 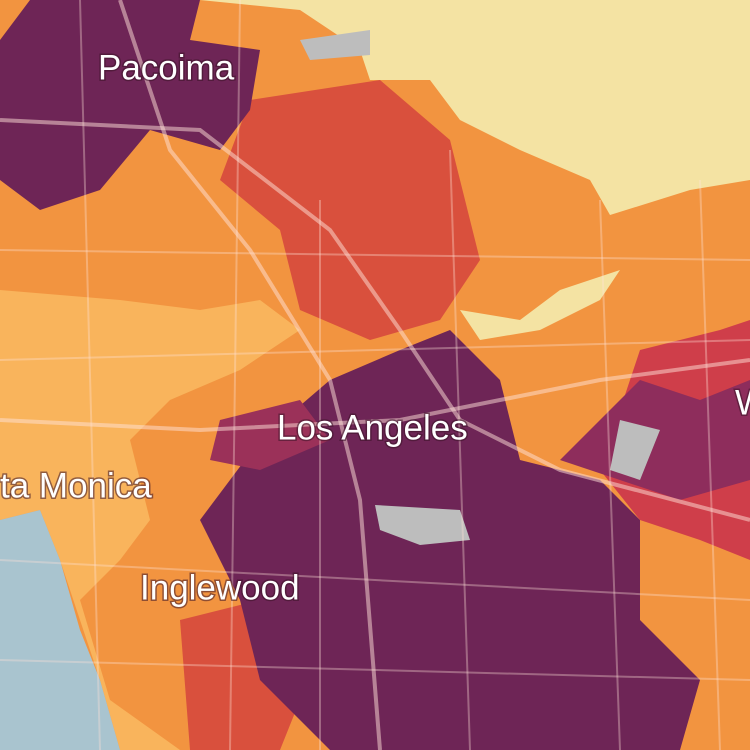 What do you see at coordinates (372, 427) in the screenshot?
I see `place-label: Los Angeles` at bounding box center [372, 427].